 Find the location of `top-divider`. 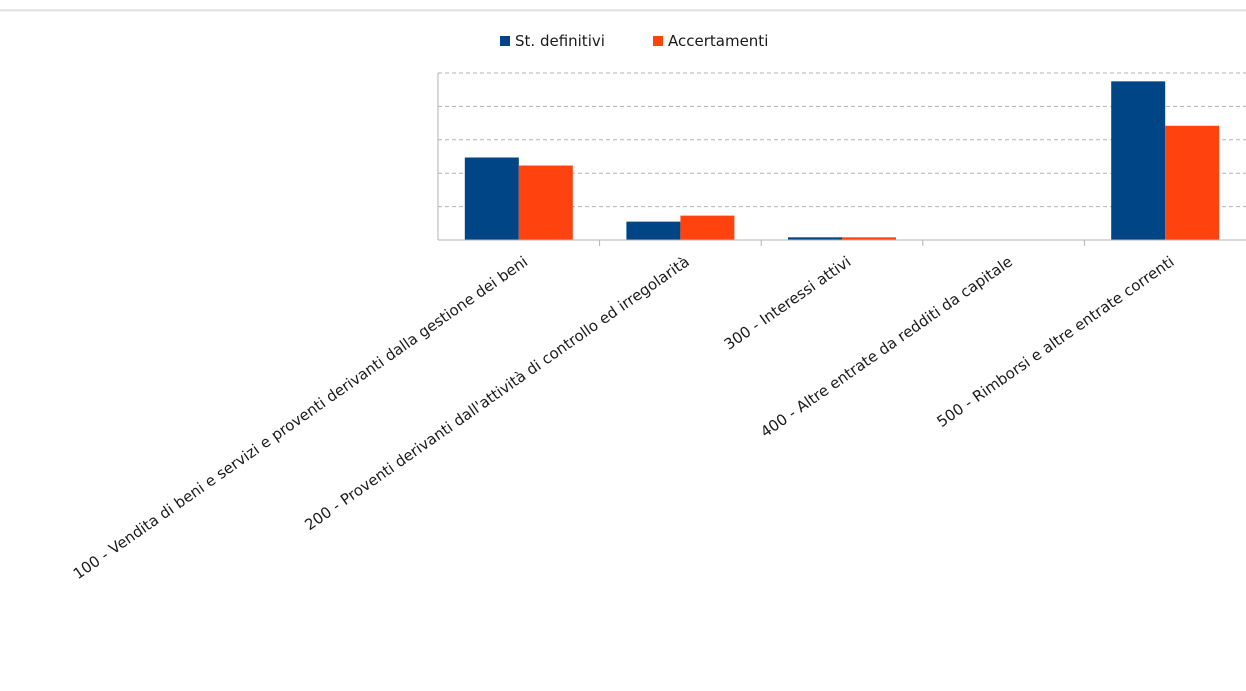

top-divider is located at coordinates (623, 10).